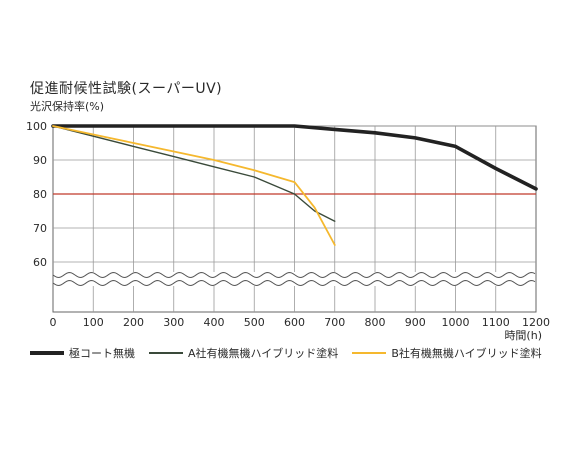  I want to click on legend: 極コート無機 A社有機無機ハイブリッド塗料 B社有機無機ハイブリッド塗料, so click(293, 353).